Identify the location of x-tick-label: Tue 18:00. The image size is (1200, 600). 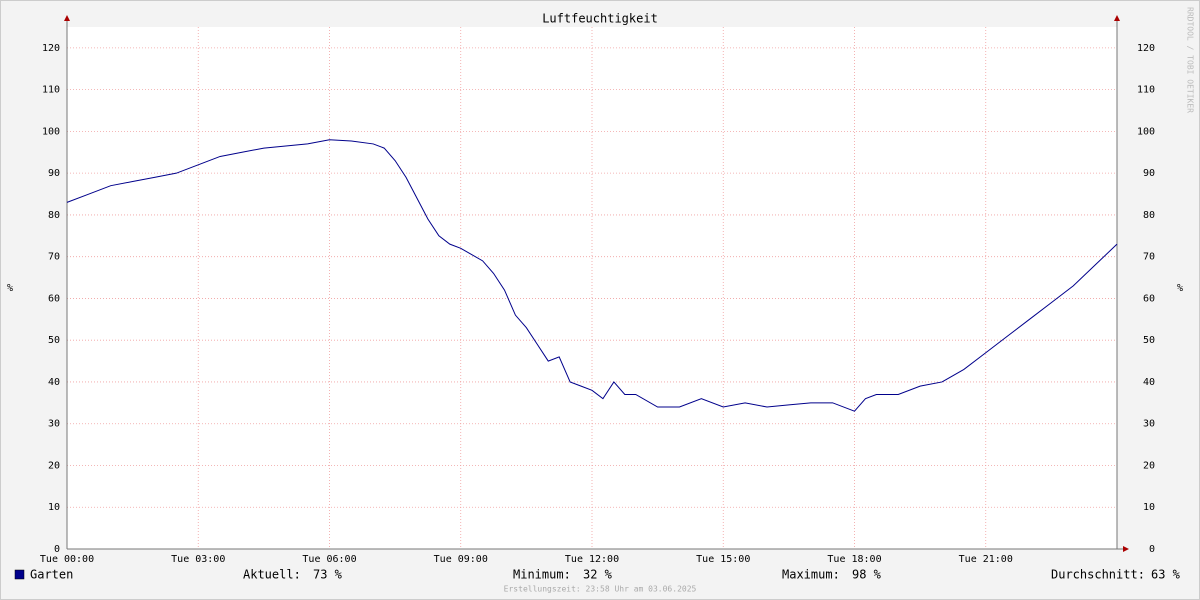
(854, 559).